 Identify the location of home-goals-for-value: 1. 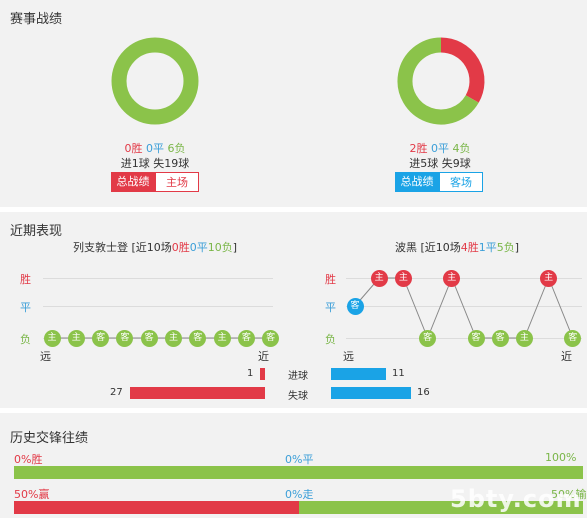
(250, 373).